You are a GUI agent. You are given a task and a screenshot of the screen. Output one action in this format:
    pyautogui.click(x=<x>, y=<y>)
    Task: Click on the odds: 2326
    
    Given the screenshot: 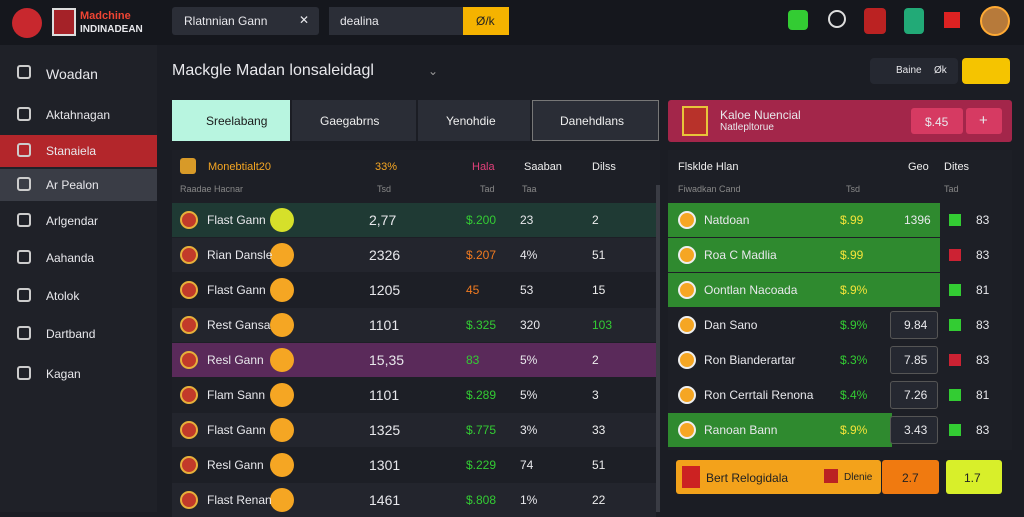 What is the action you would take?
    pyautogui.click(x=385, y=255)
    